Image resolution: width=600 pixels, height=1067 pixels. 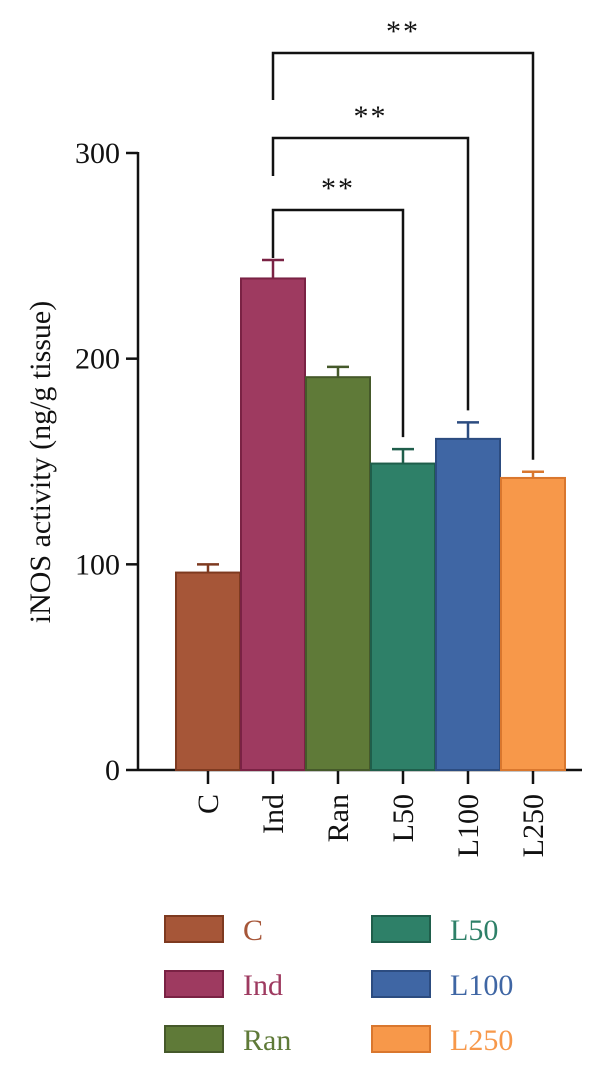 I want to click on x-tick-label-ran: Ran, so click(x=338, y=818).